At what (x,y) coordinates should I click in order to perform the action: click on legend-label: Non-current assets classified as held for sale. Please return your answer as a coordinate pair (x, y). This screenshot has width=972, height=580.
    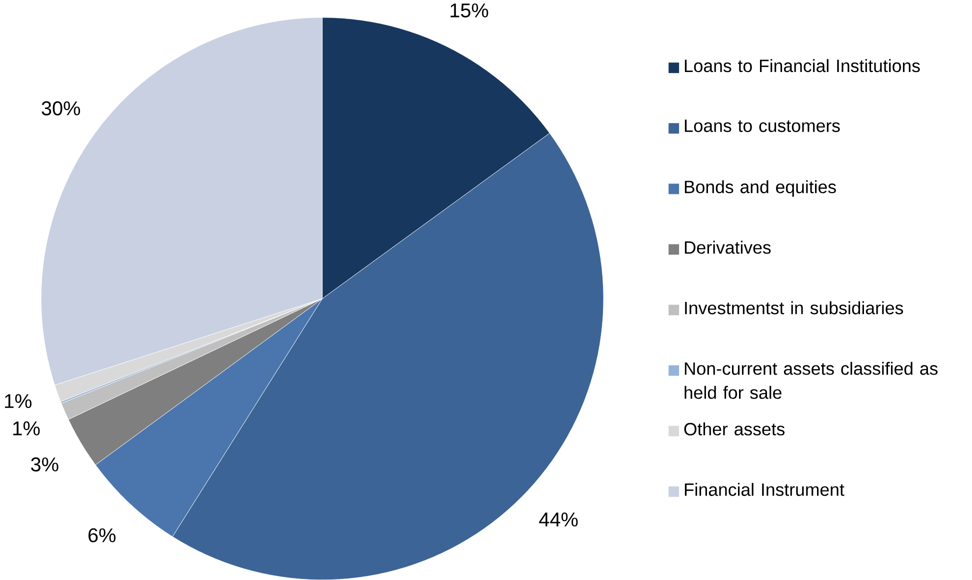
    Looking at the image, I should click on (811, 380).